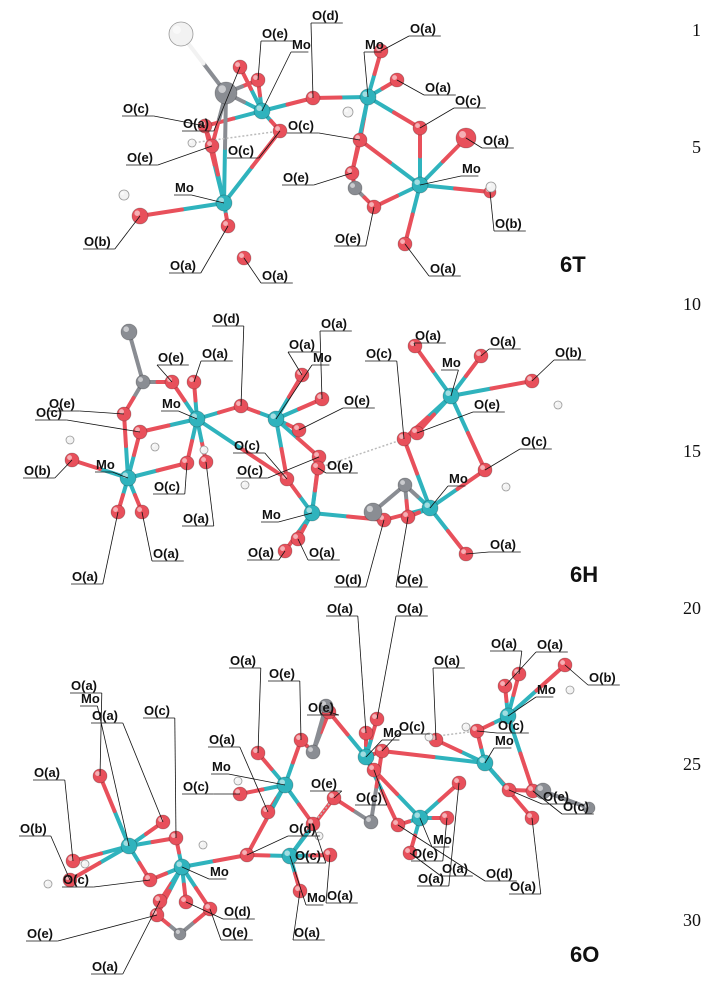 The width and height of the screenshot is (713, 981). I want to click on line-number: 1, so click(696, 30).